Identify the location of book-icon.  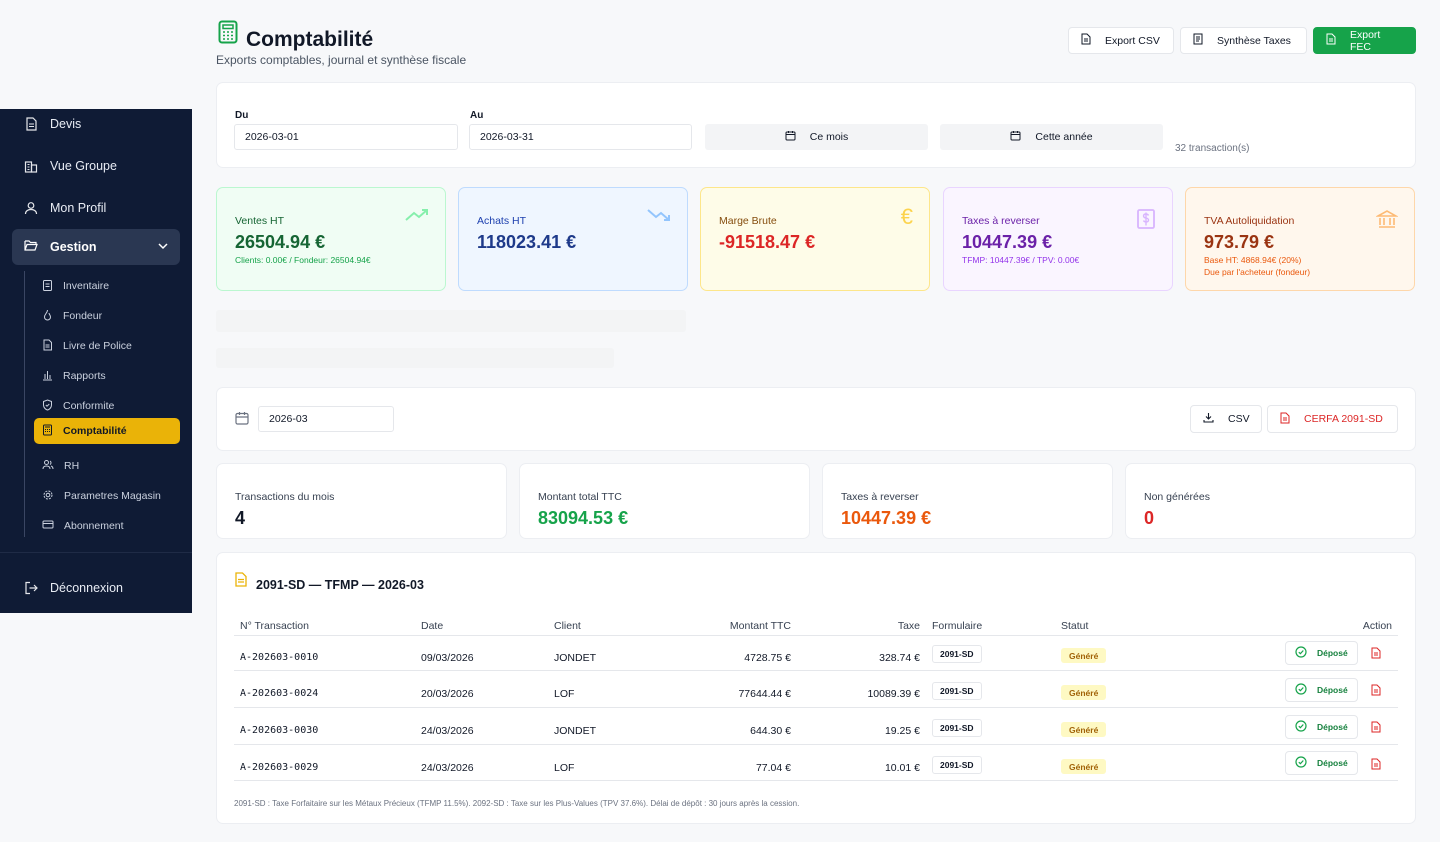
(47, 346).